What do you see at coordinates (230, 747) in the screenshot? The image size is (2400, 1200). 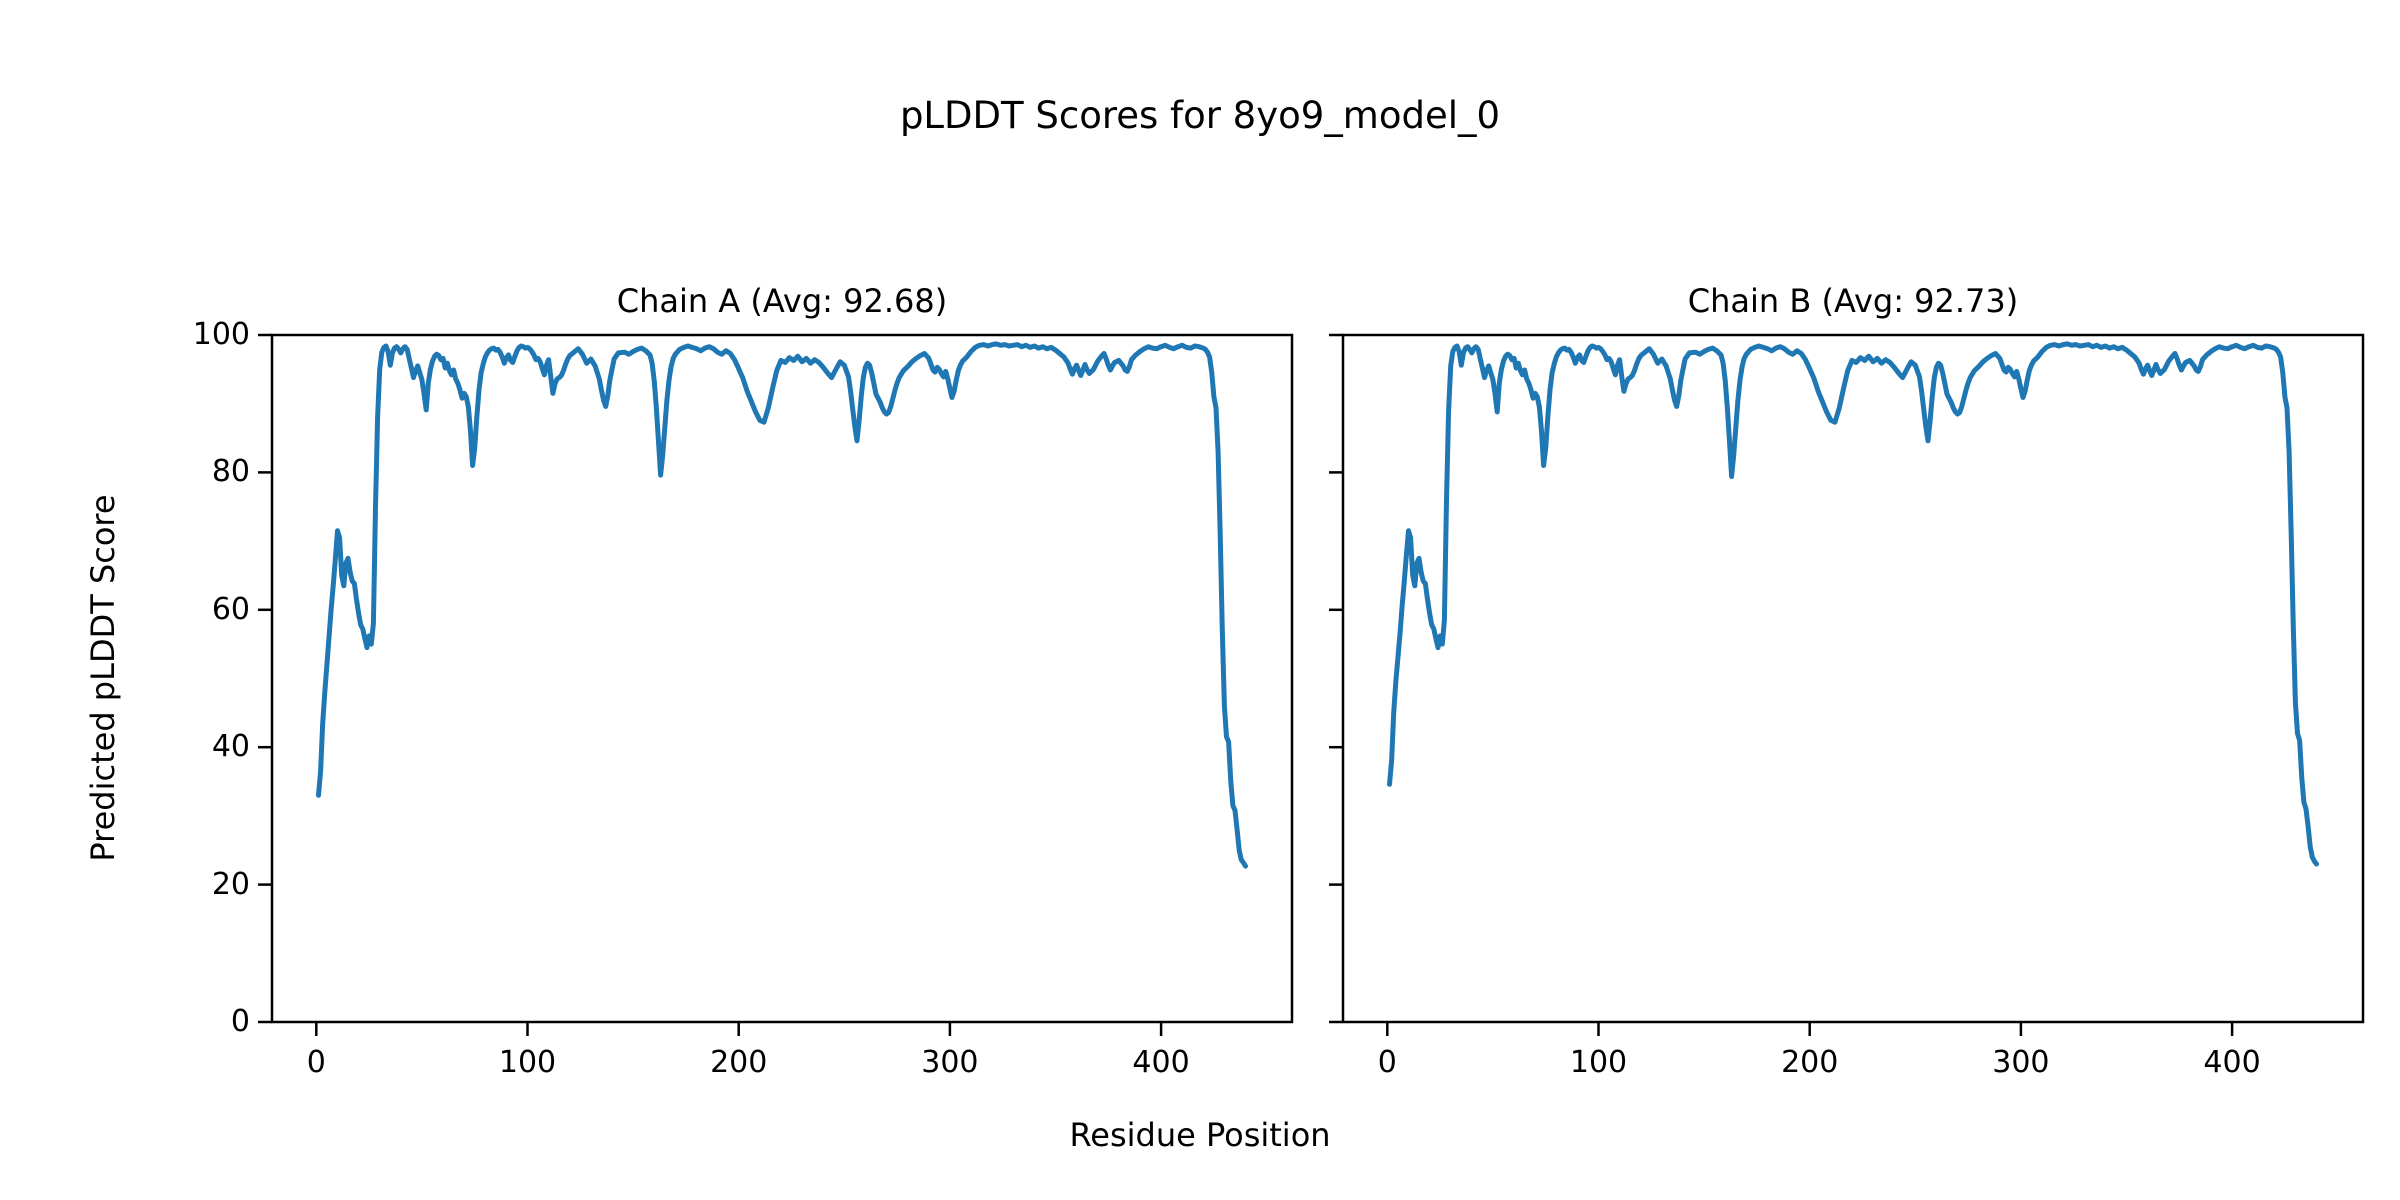 I see `y-tick-label: 40` at bounding box center [230, 747].